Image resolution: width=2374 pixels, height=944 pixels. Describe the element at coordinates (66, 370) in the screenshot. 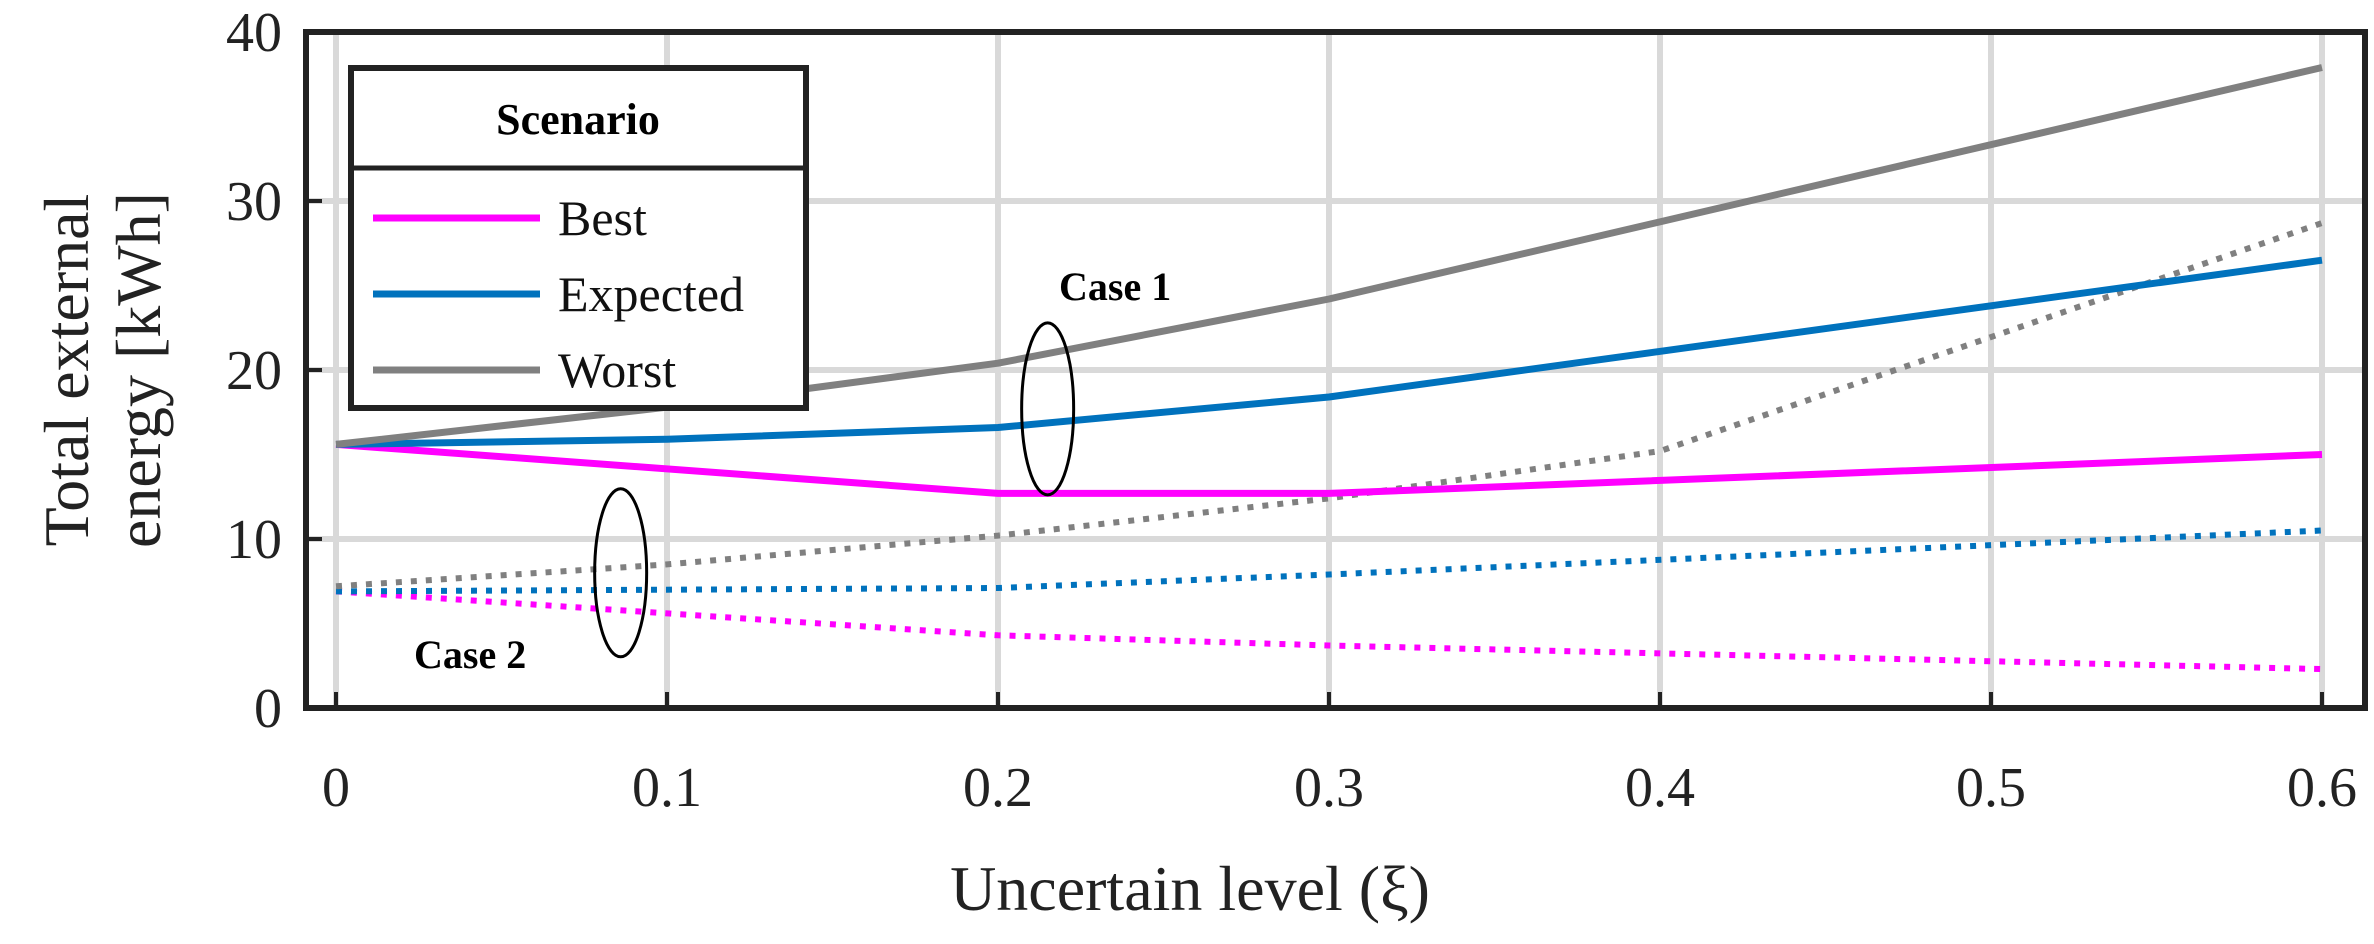

I see `y-axis-title-line-1: Total external` at that location.